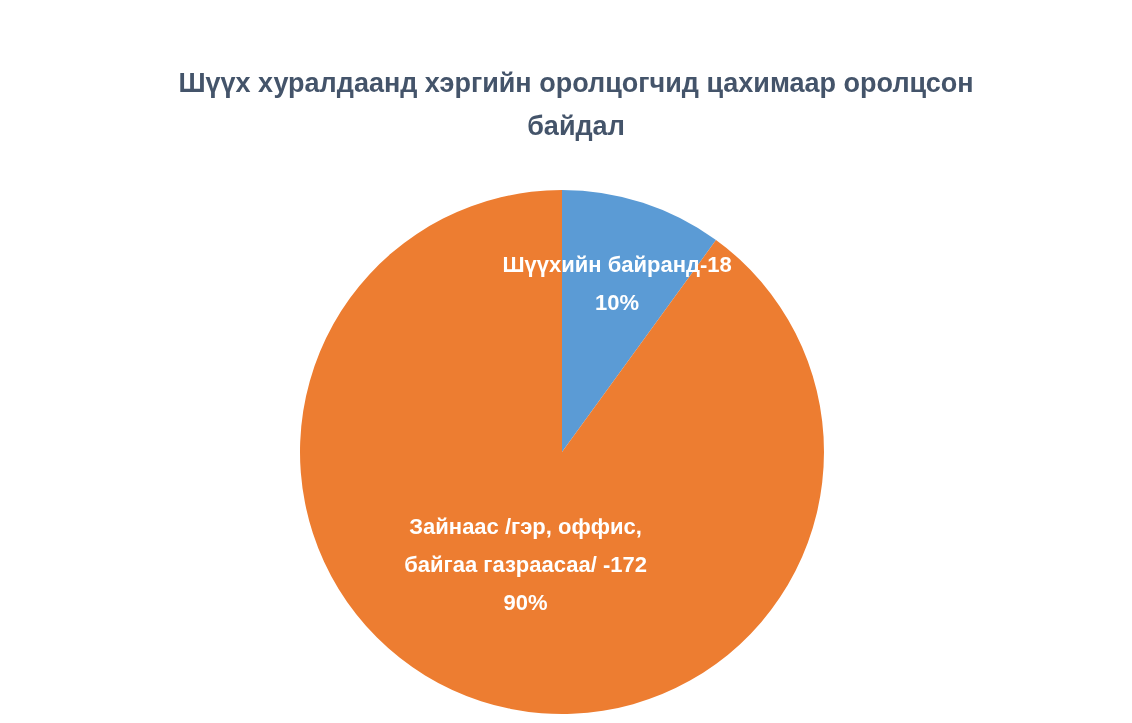 Image resolution: width=1132 pixels, height=723 pixels. Describe the element at coordinates (576, 104) in the screenshot. I see `chart-title: Шүүх хуралдаанд хэргийн оролцогчид цахимаар оролцсон байдал` at that location.